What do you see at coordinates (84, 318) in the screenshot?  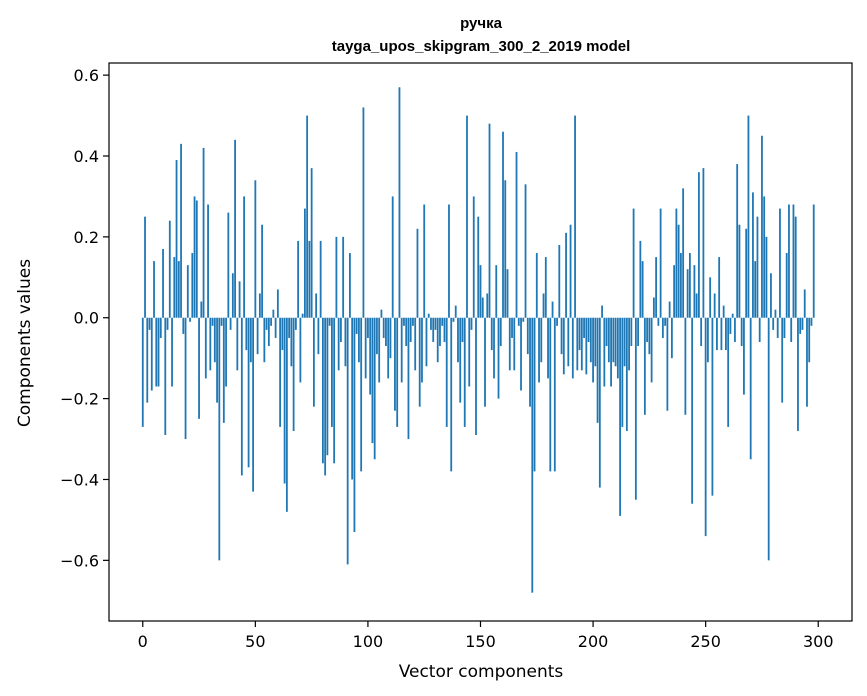 I see `y-axis: −0.6 −0.4 −0.2 0.0 0.2 0.4 0.6` at bounding box center [84, 318].